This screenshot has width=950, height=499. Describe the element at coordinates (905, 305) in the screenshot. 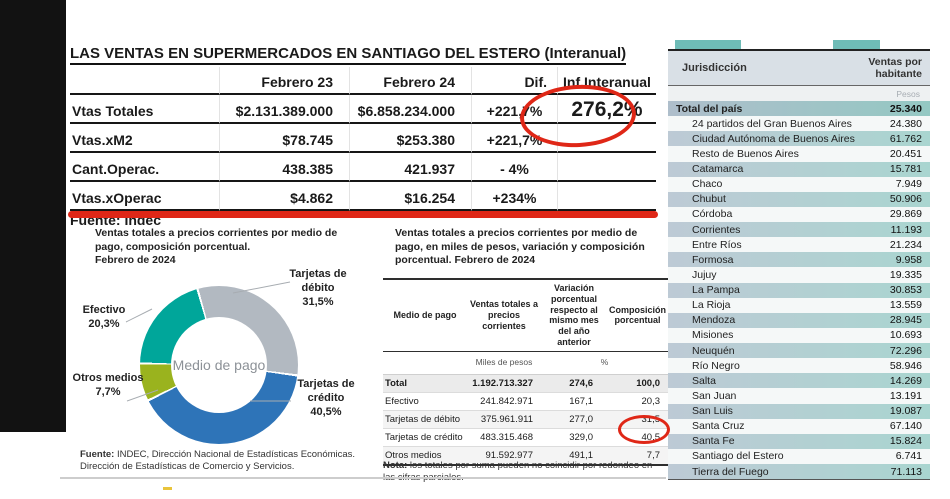

I see `jurisdiction-value: 13.559` at that location.